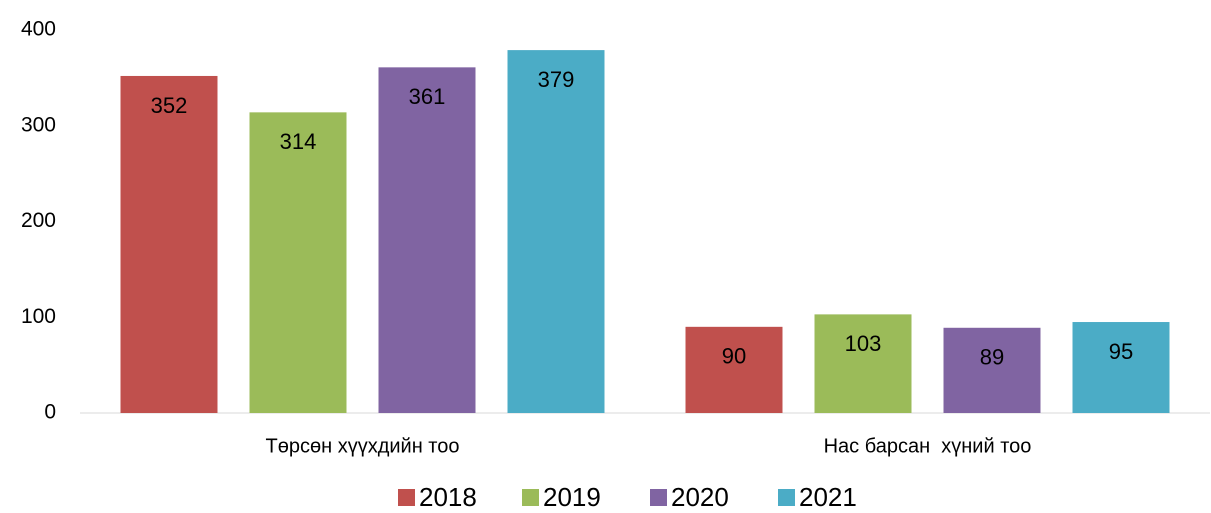 The height and width of the screenshot is (513, 1211). What do you see at coordinates (1121, 351) in the screenshot?
I see `data-label: 95` at bounding box center [1121, 351].